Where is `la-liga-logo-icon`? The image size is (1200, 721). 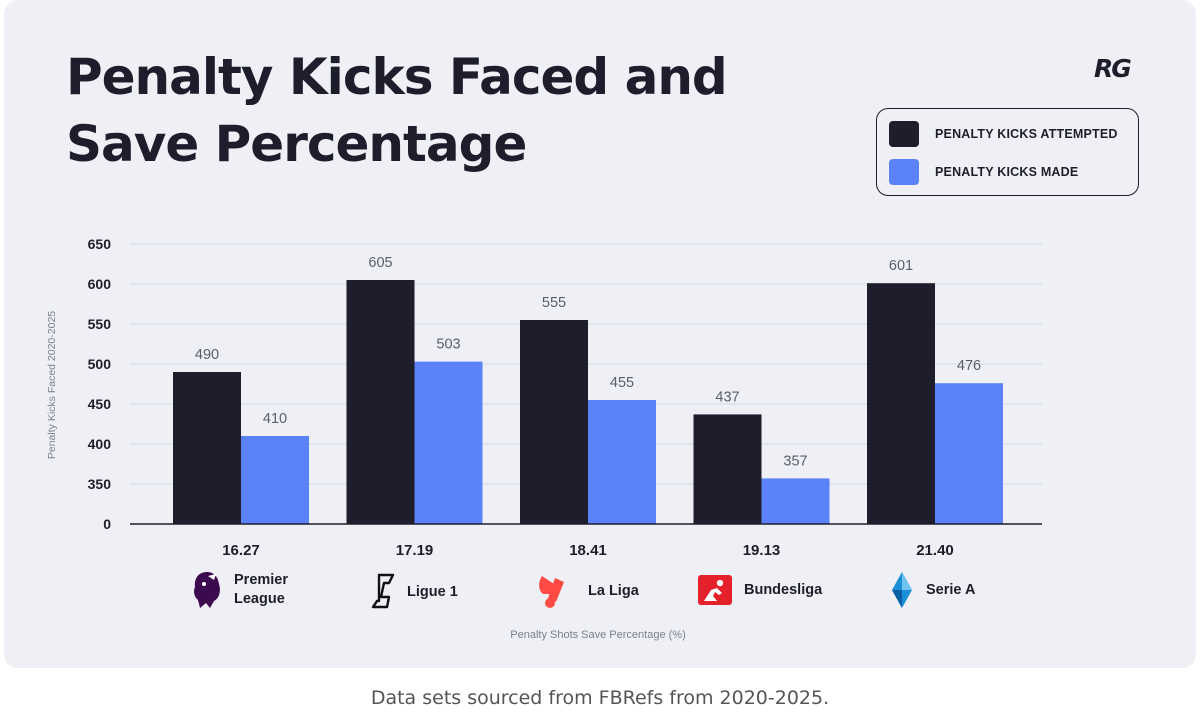
la-liga-logo-icon is located at coordinates (551, 592).